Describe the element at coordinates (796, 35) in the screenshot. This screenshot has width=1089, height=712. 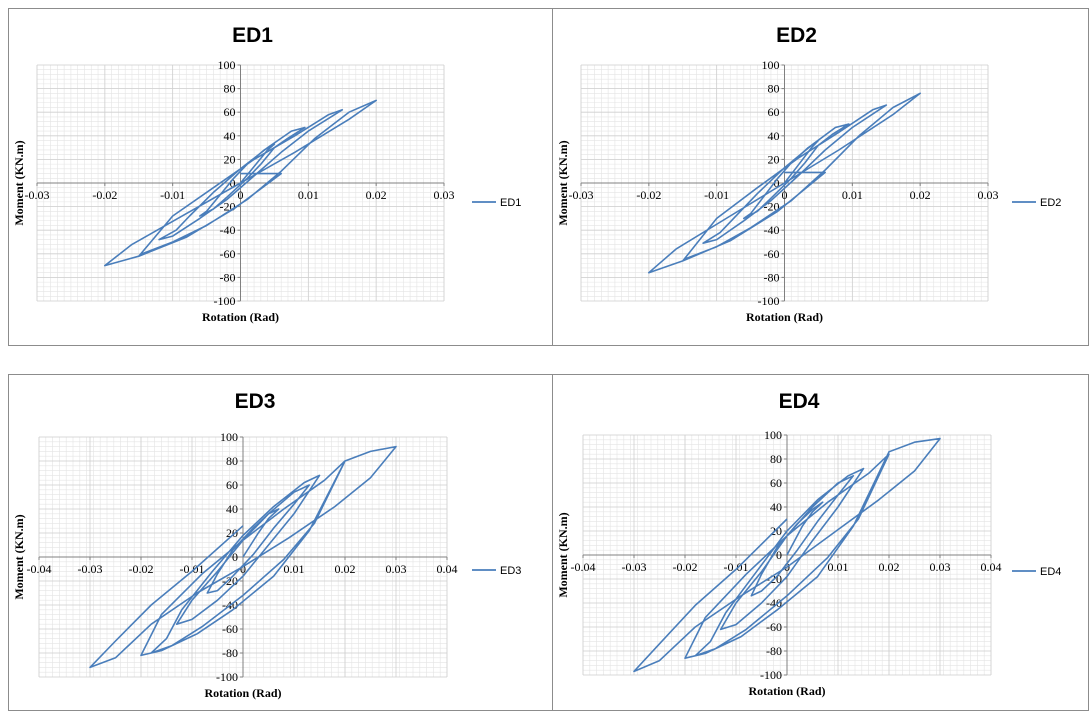
I see `chart-title: ED2` at that location.